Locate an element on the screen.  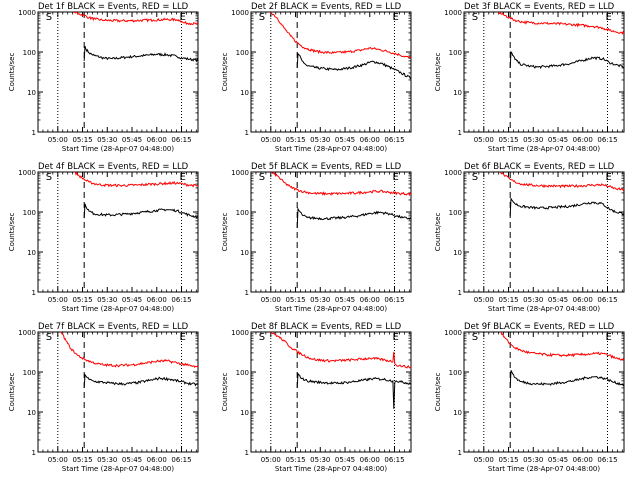
chart-title-det: Det 9f is located at coordinates (477, 327).